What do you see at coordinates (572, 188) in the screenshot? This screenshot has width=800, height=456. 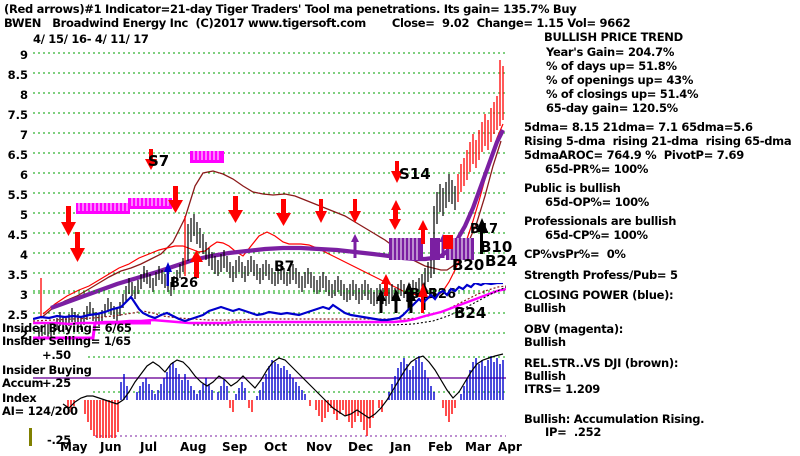 I see `public-sentiment: Public is bullish` at bounding box center [572, 188].